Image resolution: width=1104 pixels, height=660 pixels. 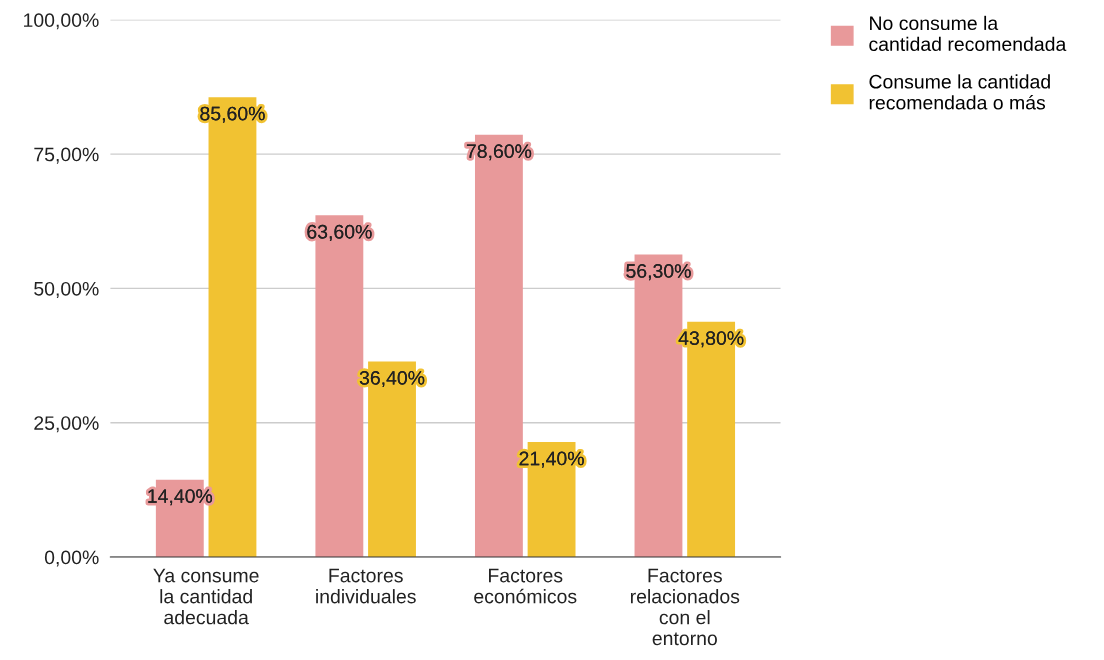 I want to click on data-label: 63,60%, so click(x=339, y=232).